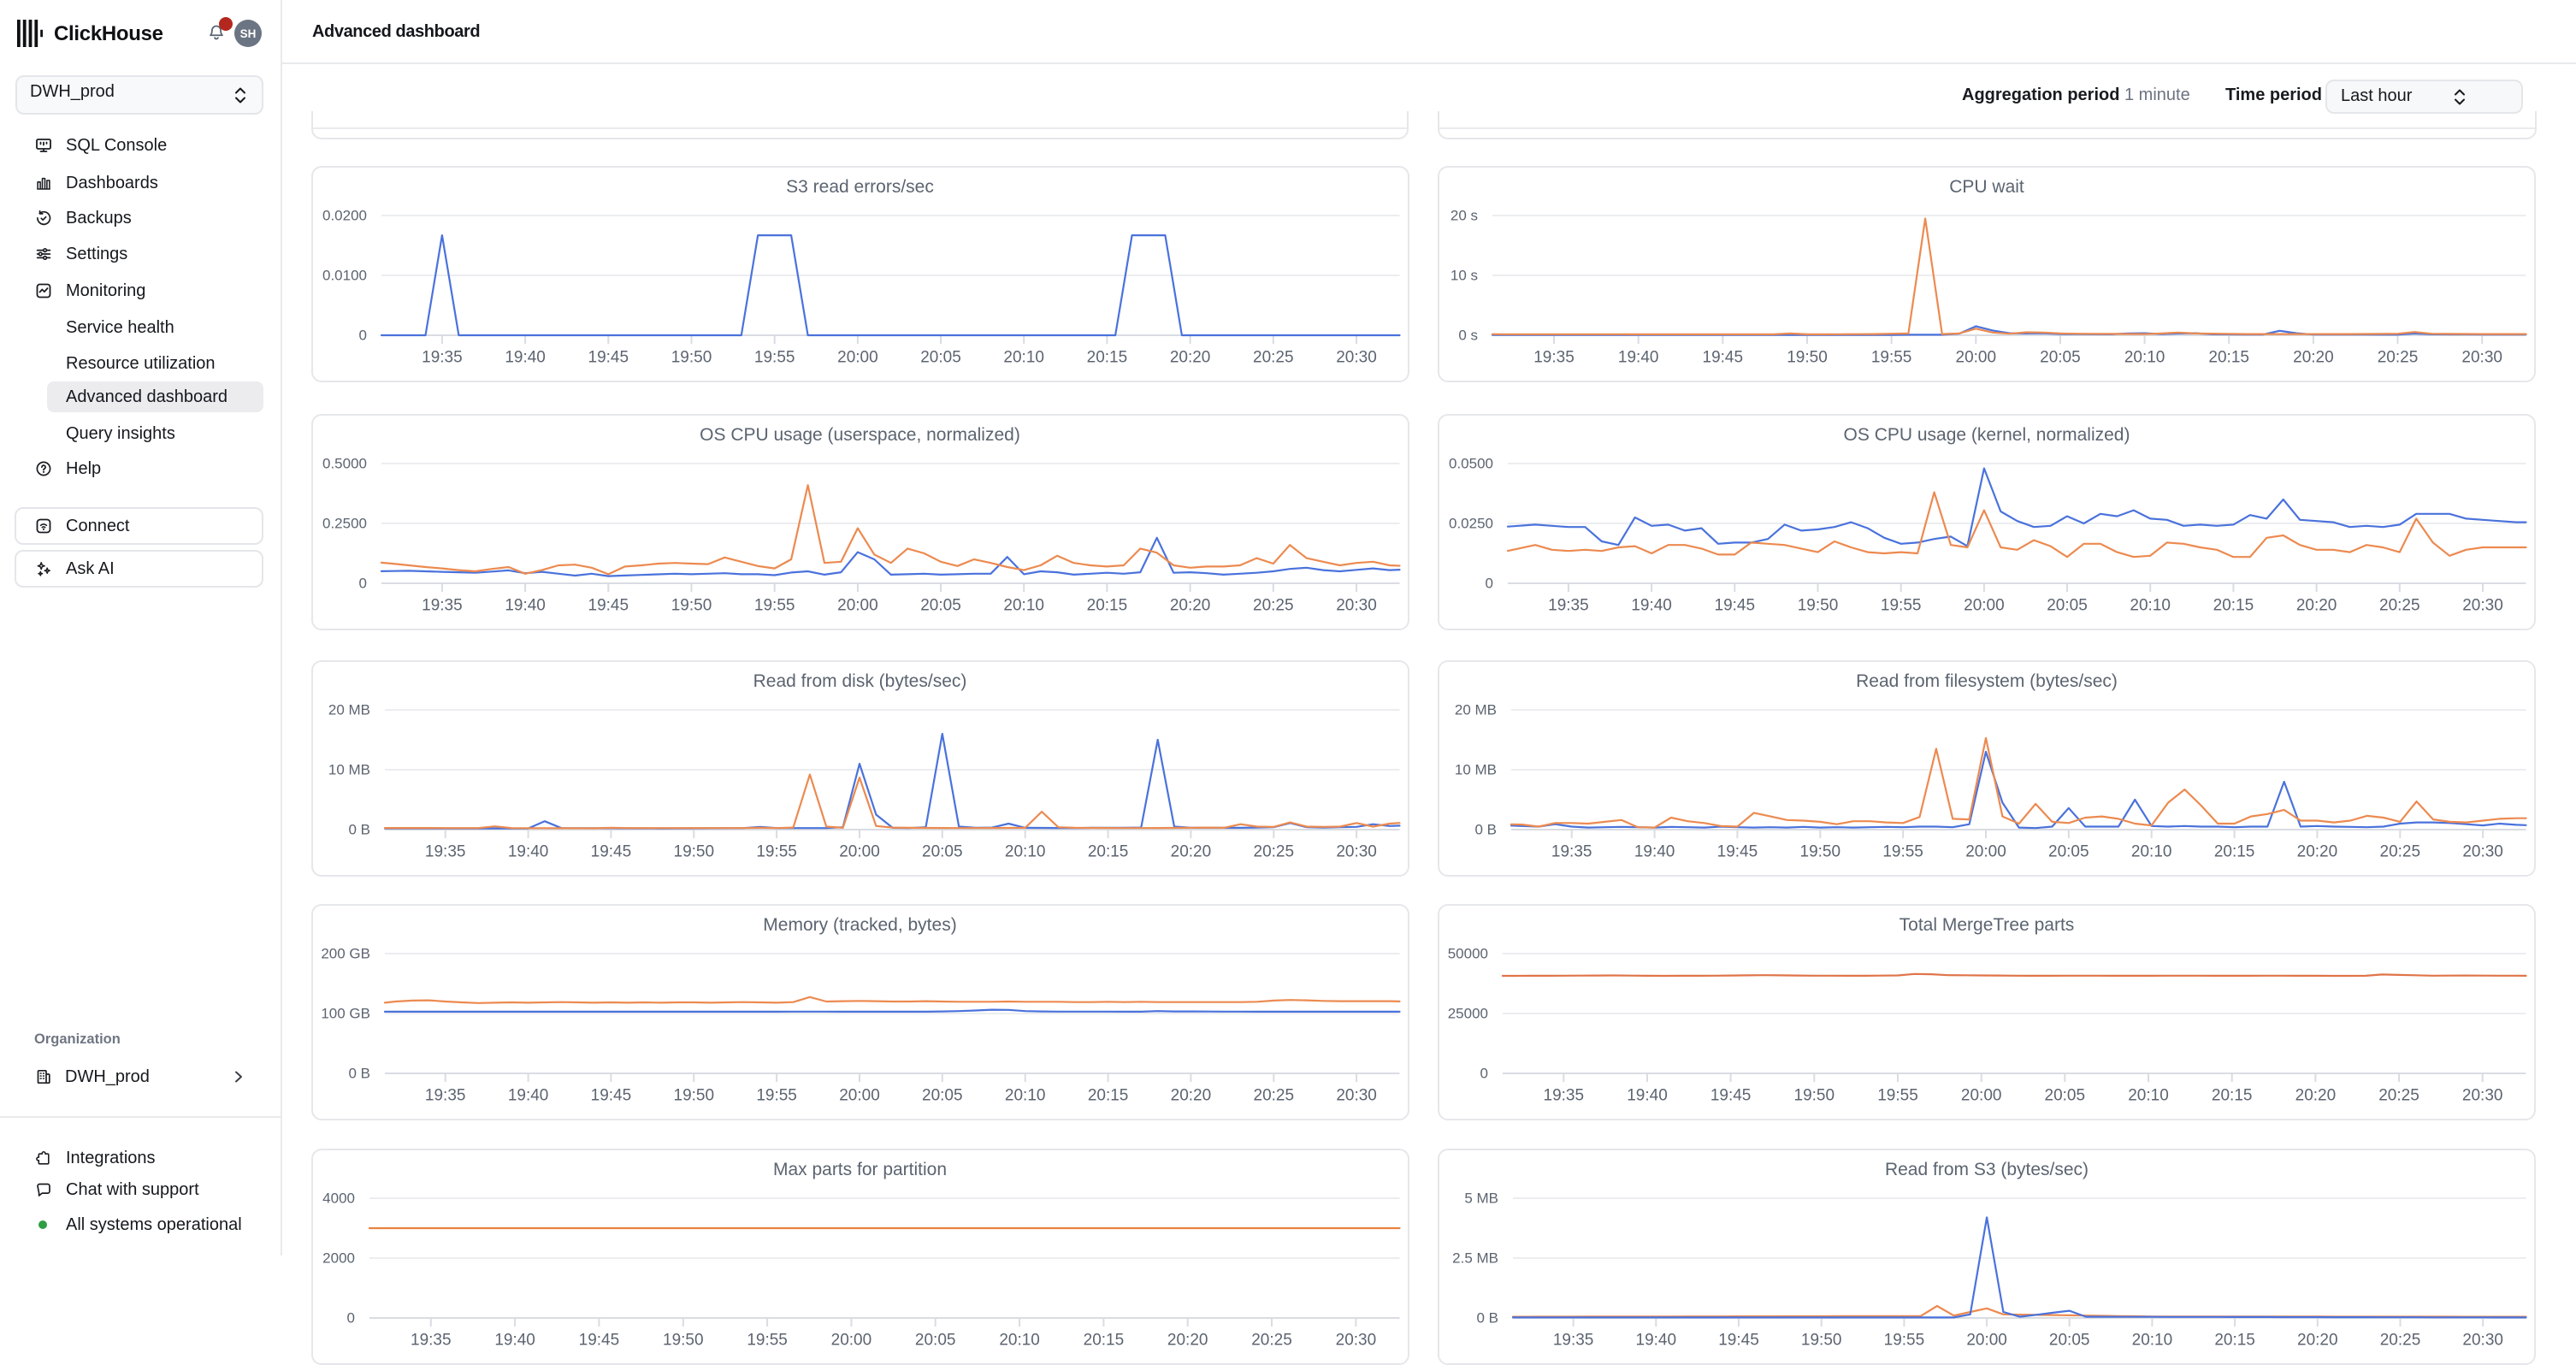 This screenshot has width=2576, height=1365. I want to click on svg-text: 0.5000, so click(344, 464).